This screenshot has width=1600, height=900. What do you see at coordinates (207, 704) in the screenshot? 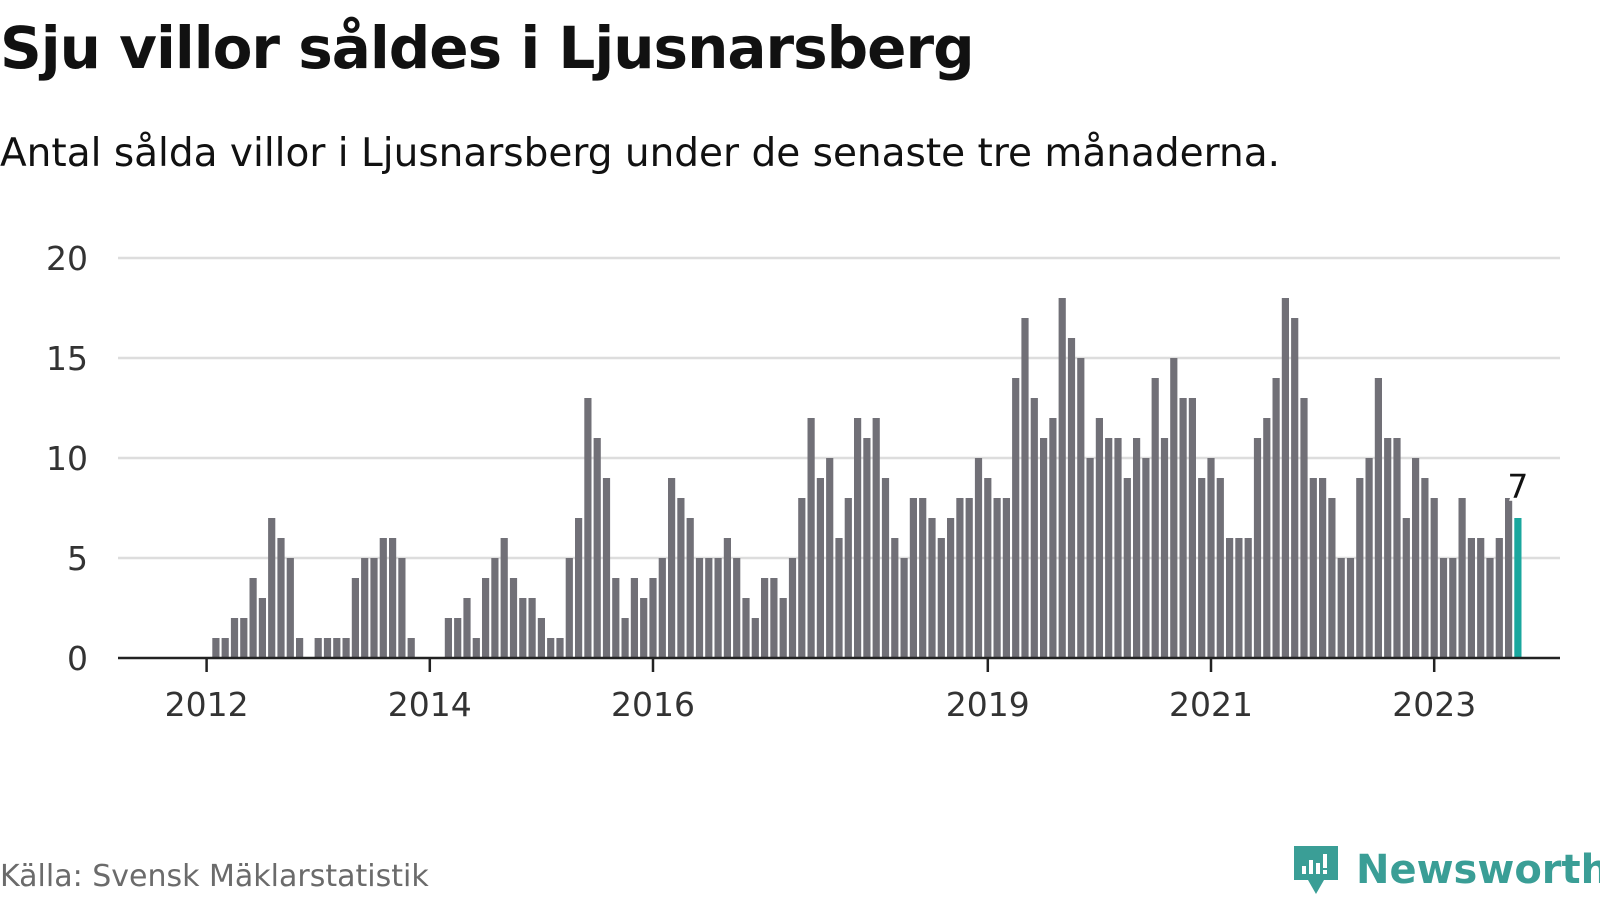
I see `x-tick-label: 2012` at bounding box center [207, 704].